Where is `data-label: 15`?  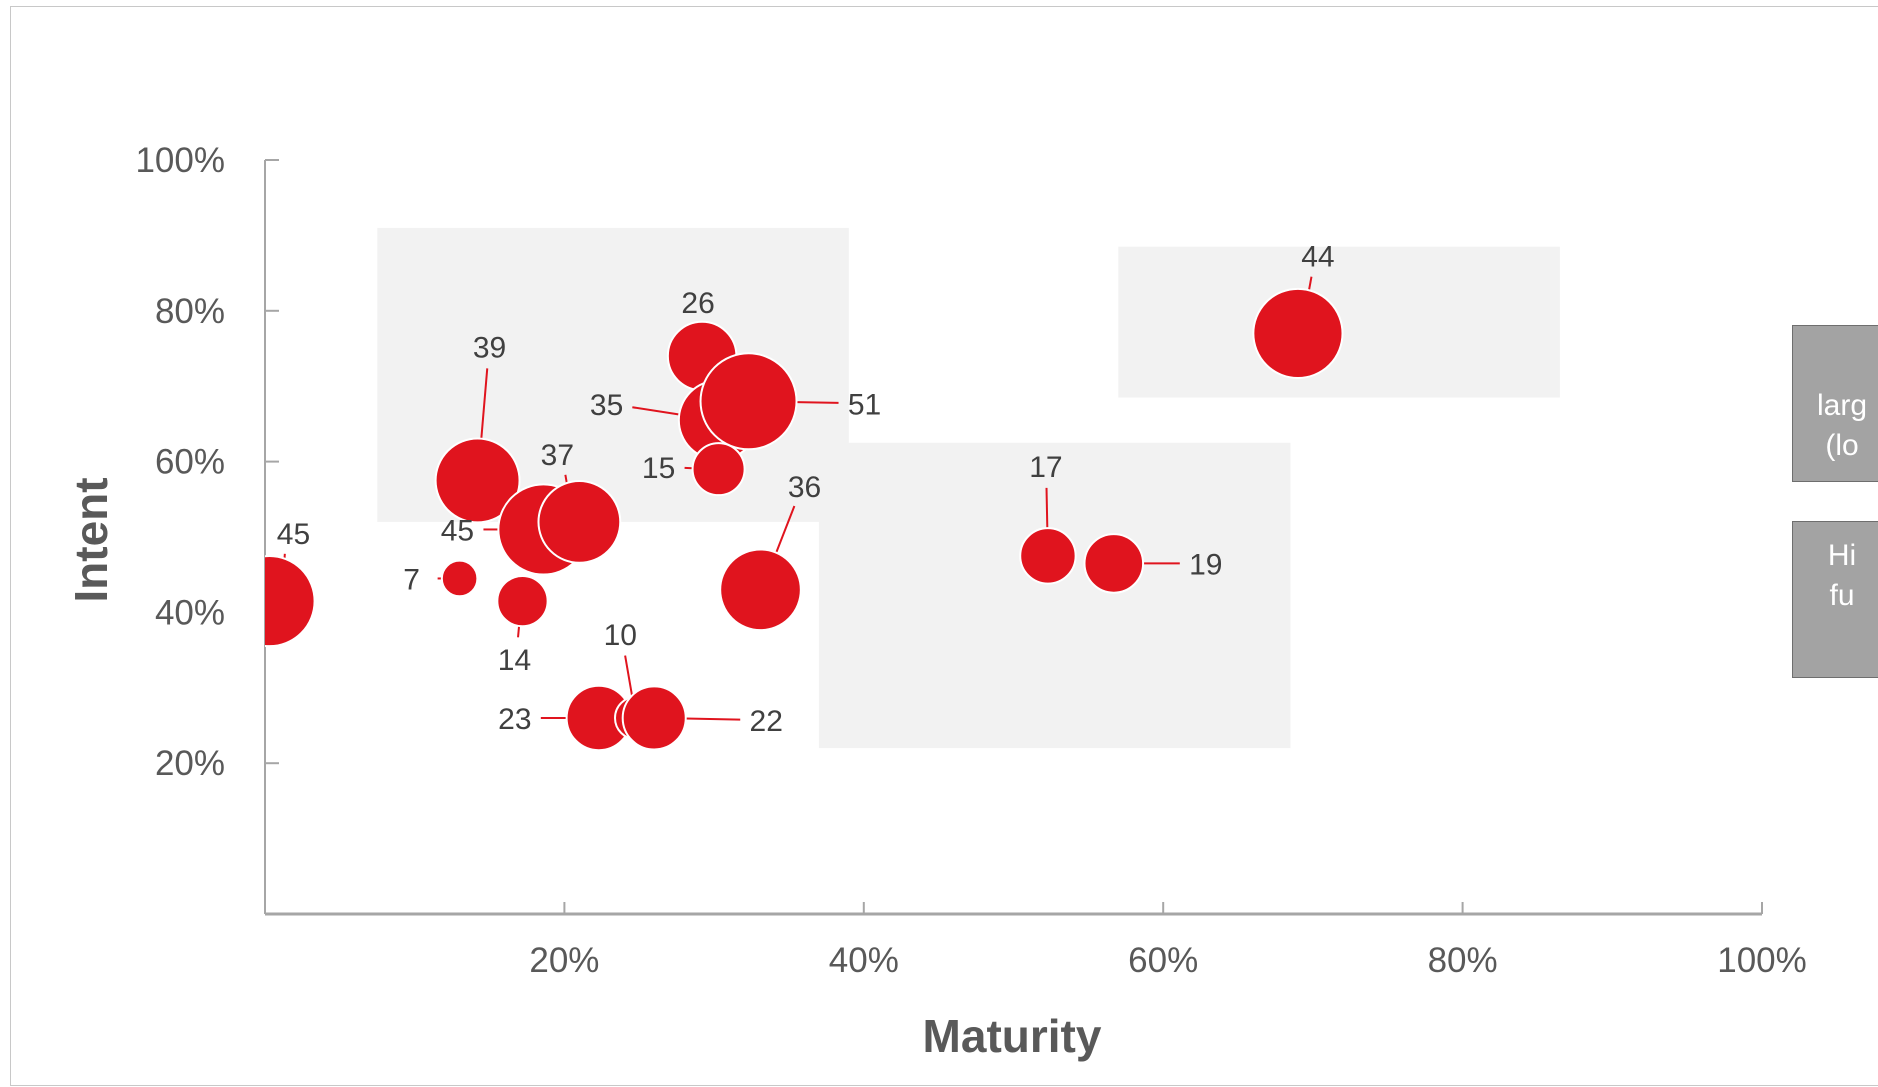 data-label: 15 is located at coordinates (658, 468).